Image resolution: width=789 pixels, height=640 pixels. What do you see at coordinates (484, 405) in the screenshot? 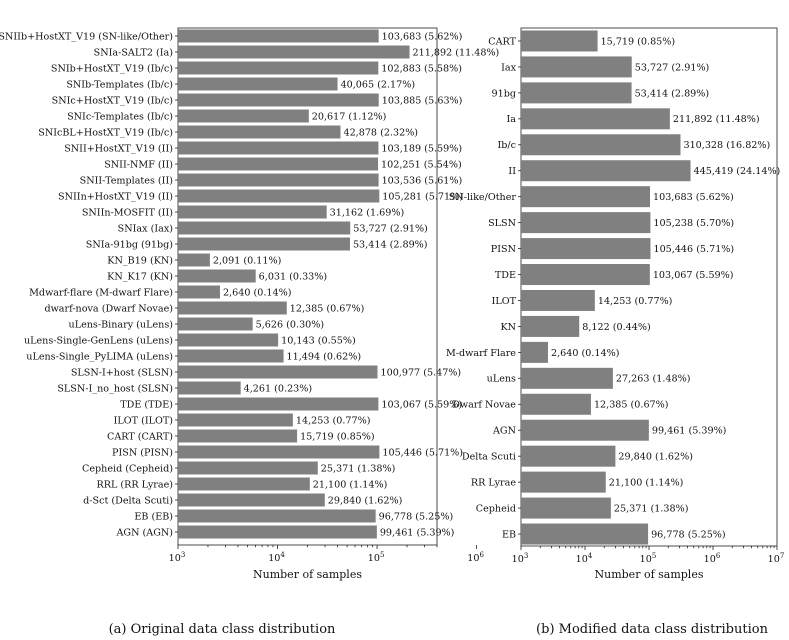
I see `category-label: Dwarf Novae` at bounding box center [484, 405].